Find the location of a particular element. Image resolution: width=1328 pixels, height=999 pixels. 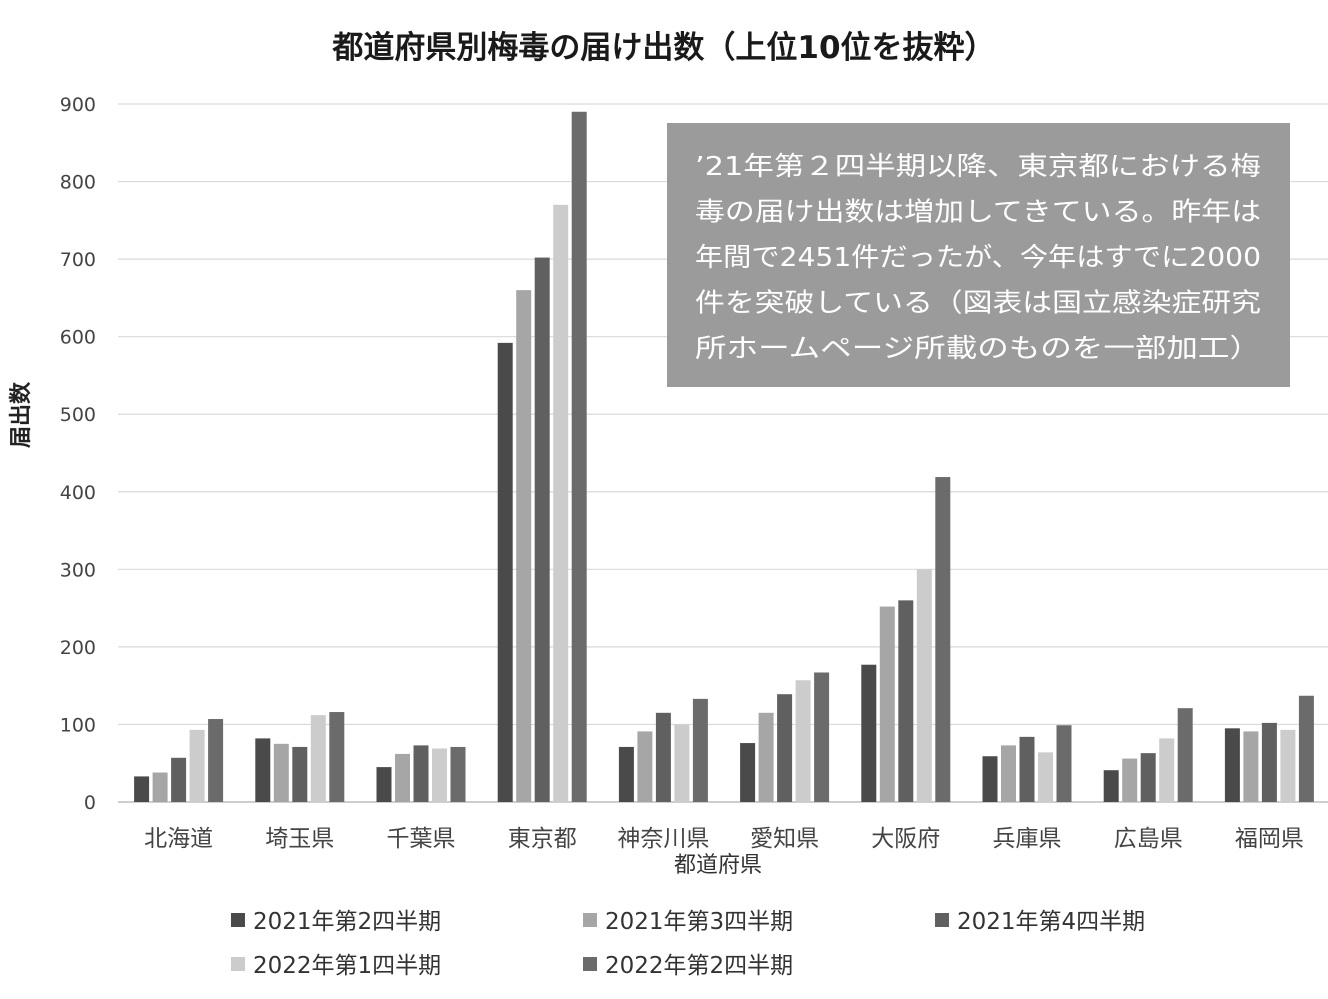

x-tick-label: 東京都 is located at coordinates (542, 839).